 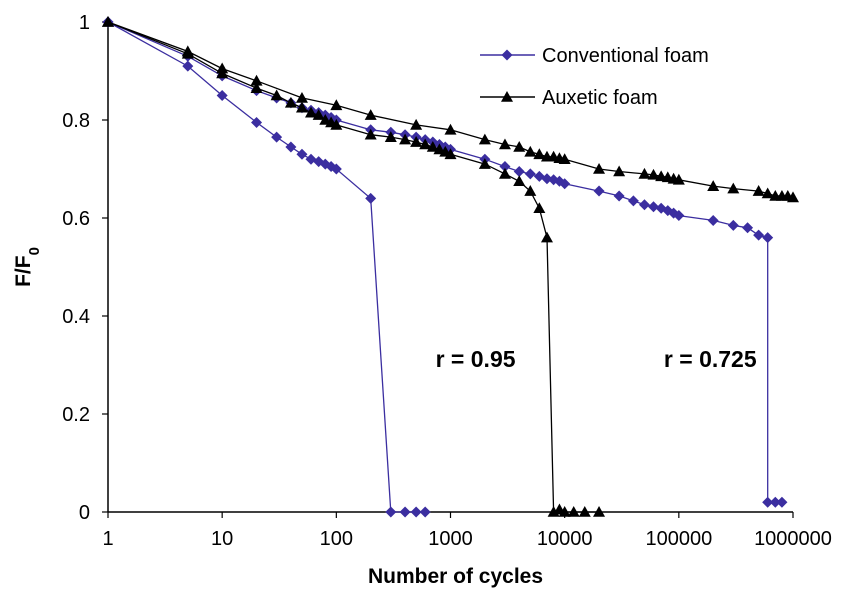 I want to click on x-tick-label: 100000, so click(x=678, y=539).